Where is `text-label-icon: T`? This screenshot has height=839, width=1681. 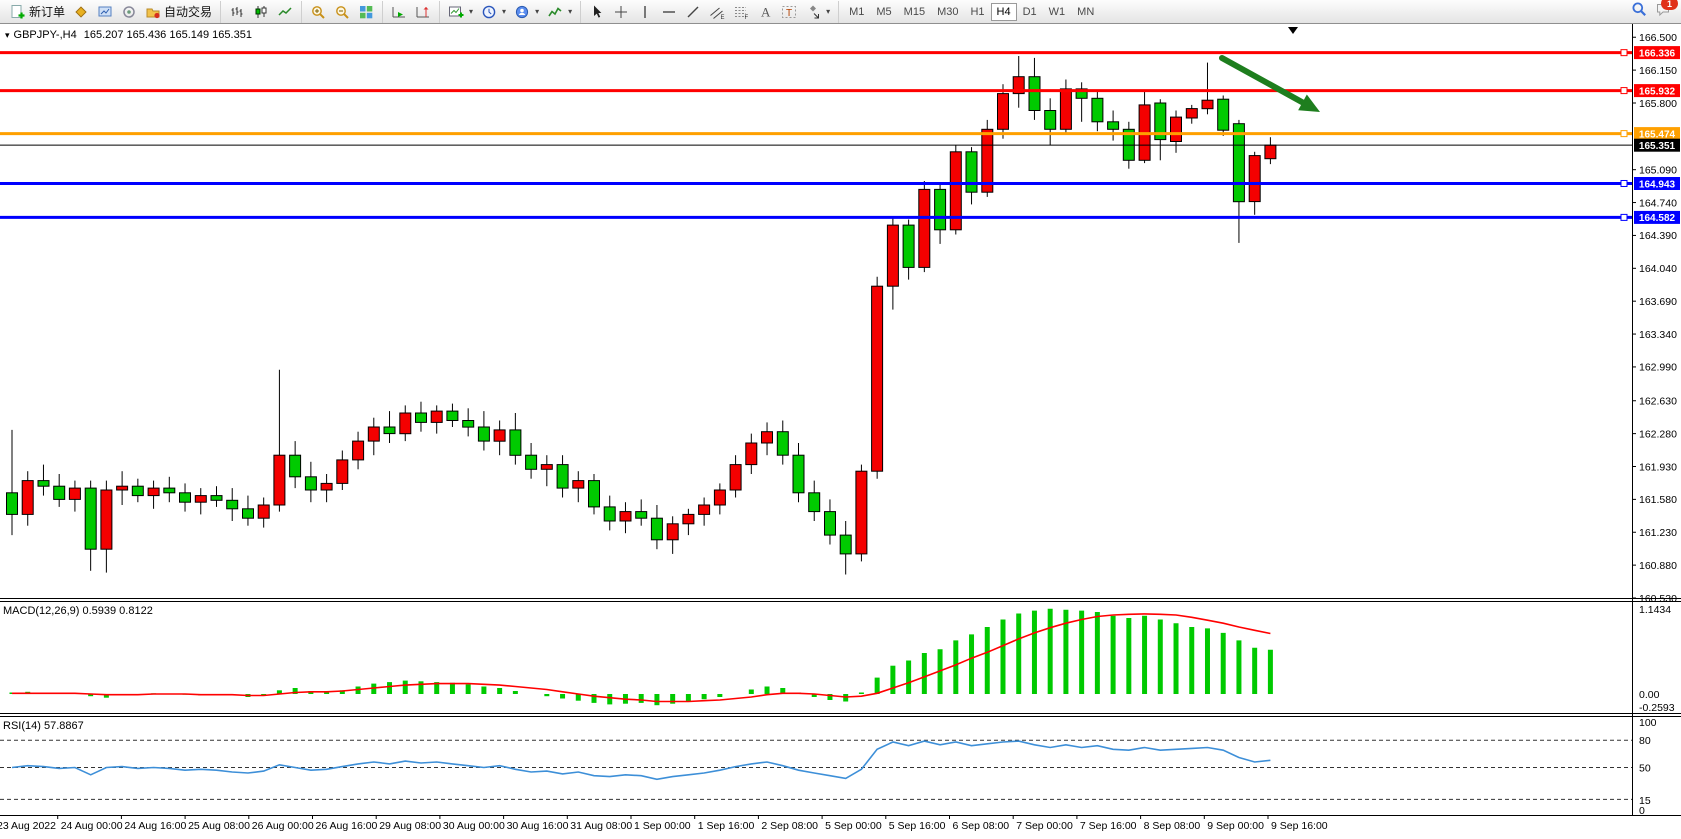
text-label-icon: T is located at coordinates (789, 12).